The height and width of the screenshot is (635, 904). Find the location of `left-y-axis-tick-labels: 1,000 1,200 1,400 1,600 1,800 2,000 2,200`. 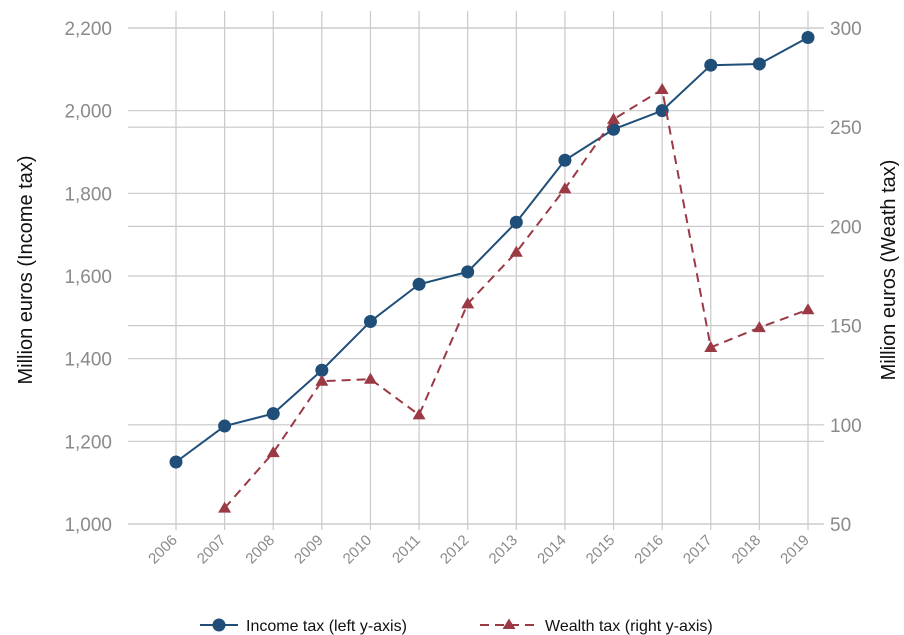

left-y-axis-tick-labels: 1,000 1,200 1,400 1,600 1,800 2,000 2,200 is located at coordinates (88, 277).